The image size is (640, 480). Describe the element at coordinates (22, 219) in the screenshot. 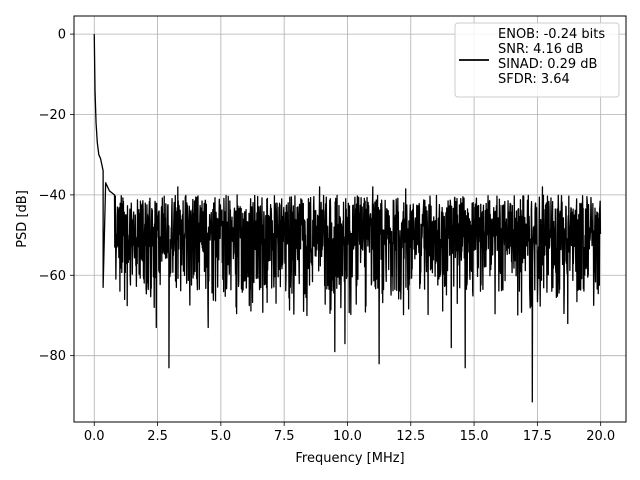

I see `y-axis-label: PSD [dB]` at that location.